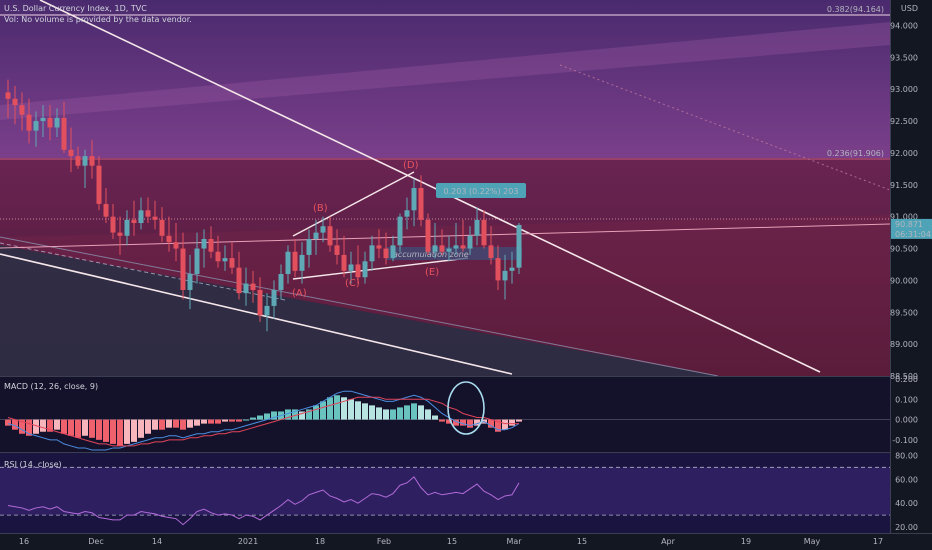 The height and width of the screenshot is (550, 932). I want to click on lower-channel-line, so click(256, 314).